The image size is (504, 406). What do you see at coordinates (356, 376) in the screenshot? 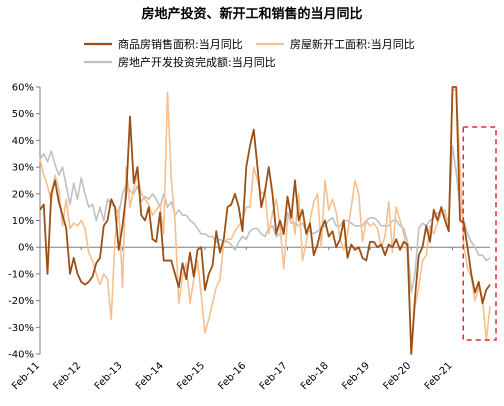
I see `x-tick-label: Feb-19` at bounding box center [356, 376].